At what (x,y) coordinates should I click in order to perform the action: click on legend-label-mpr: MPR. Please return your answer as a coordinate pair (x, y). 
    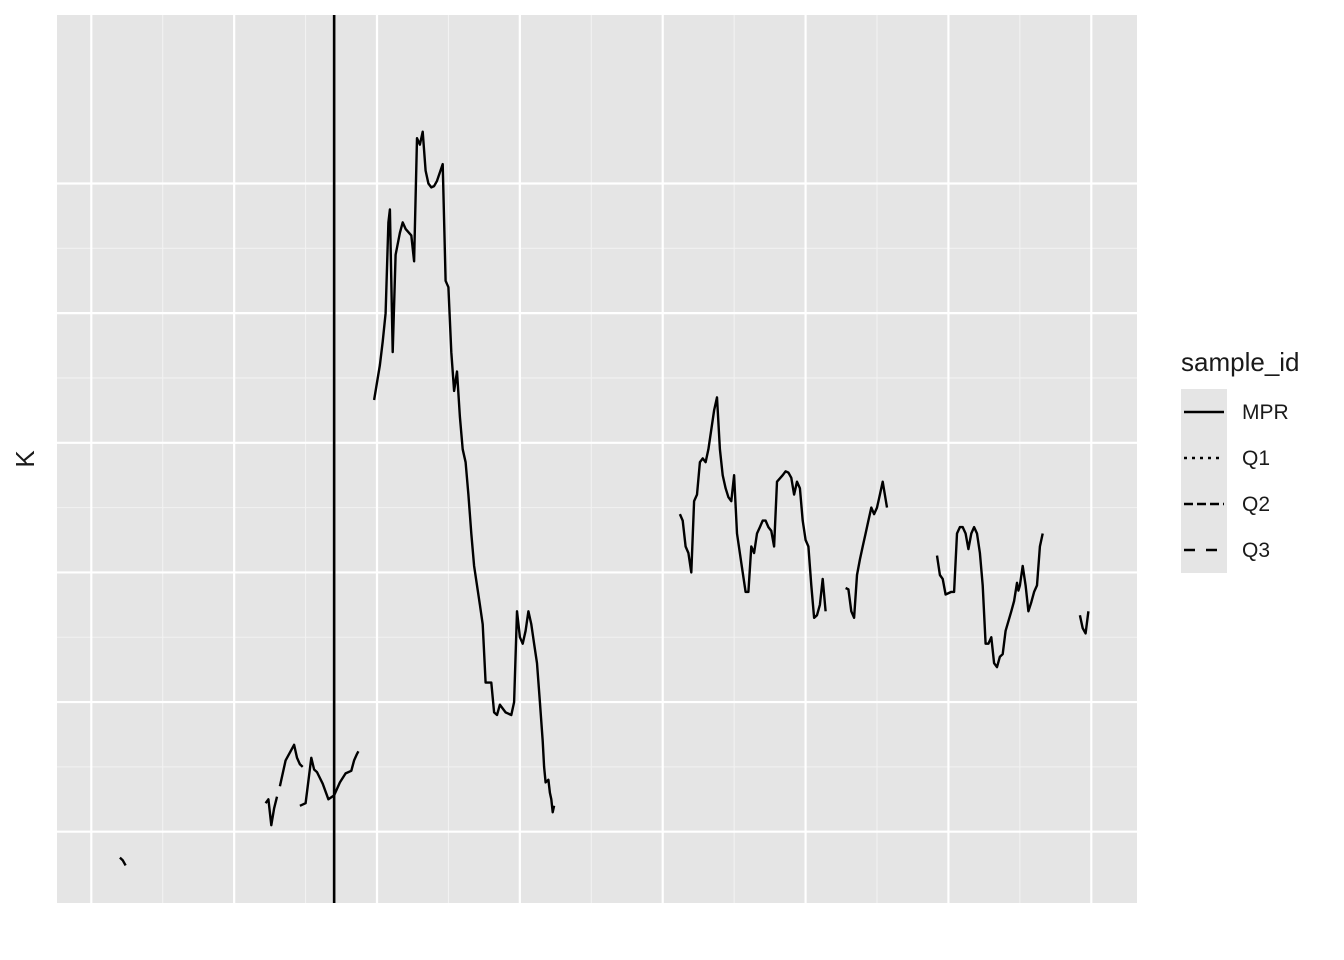
    Looking at the image, I should click on (1265, 412).